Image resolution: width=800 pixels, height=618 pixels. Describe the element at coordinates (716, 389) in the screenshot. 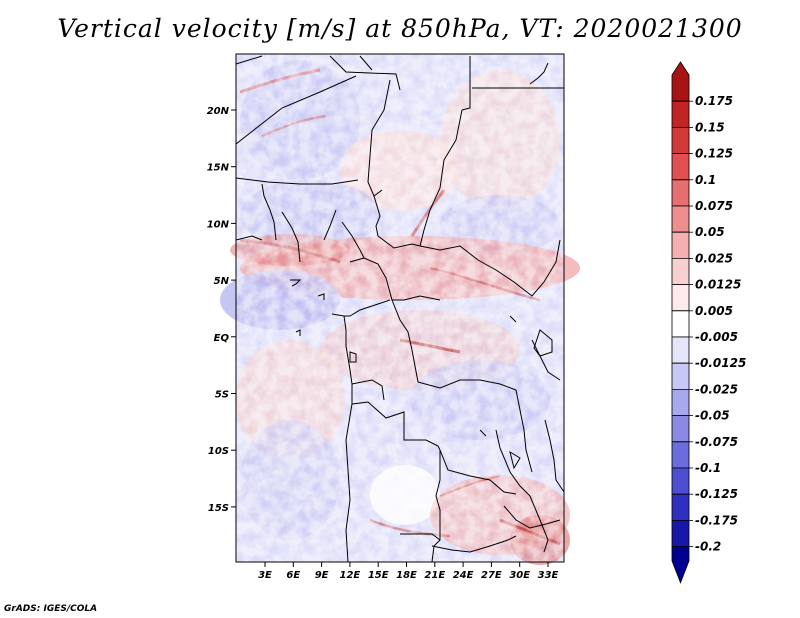

I see `colorbar-label: -0.025` at that location.